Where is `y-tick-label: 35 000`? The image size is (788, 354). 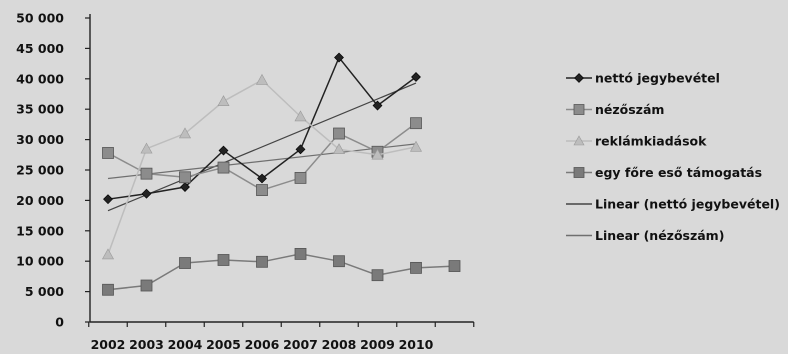
y-tick-label: 35 000 is located at coordinates (40, 109).